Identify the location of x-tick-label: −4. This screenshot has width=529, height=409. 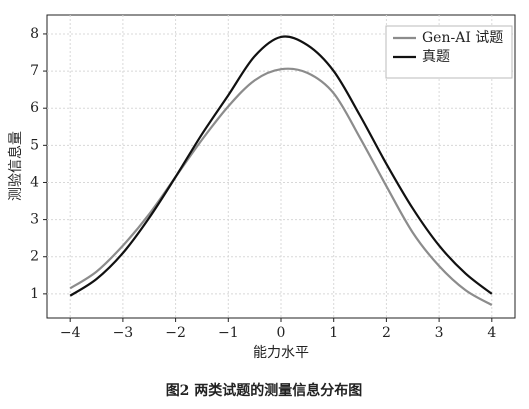
(70, 333).